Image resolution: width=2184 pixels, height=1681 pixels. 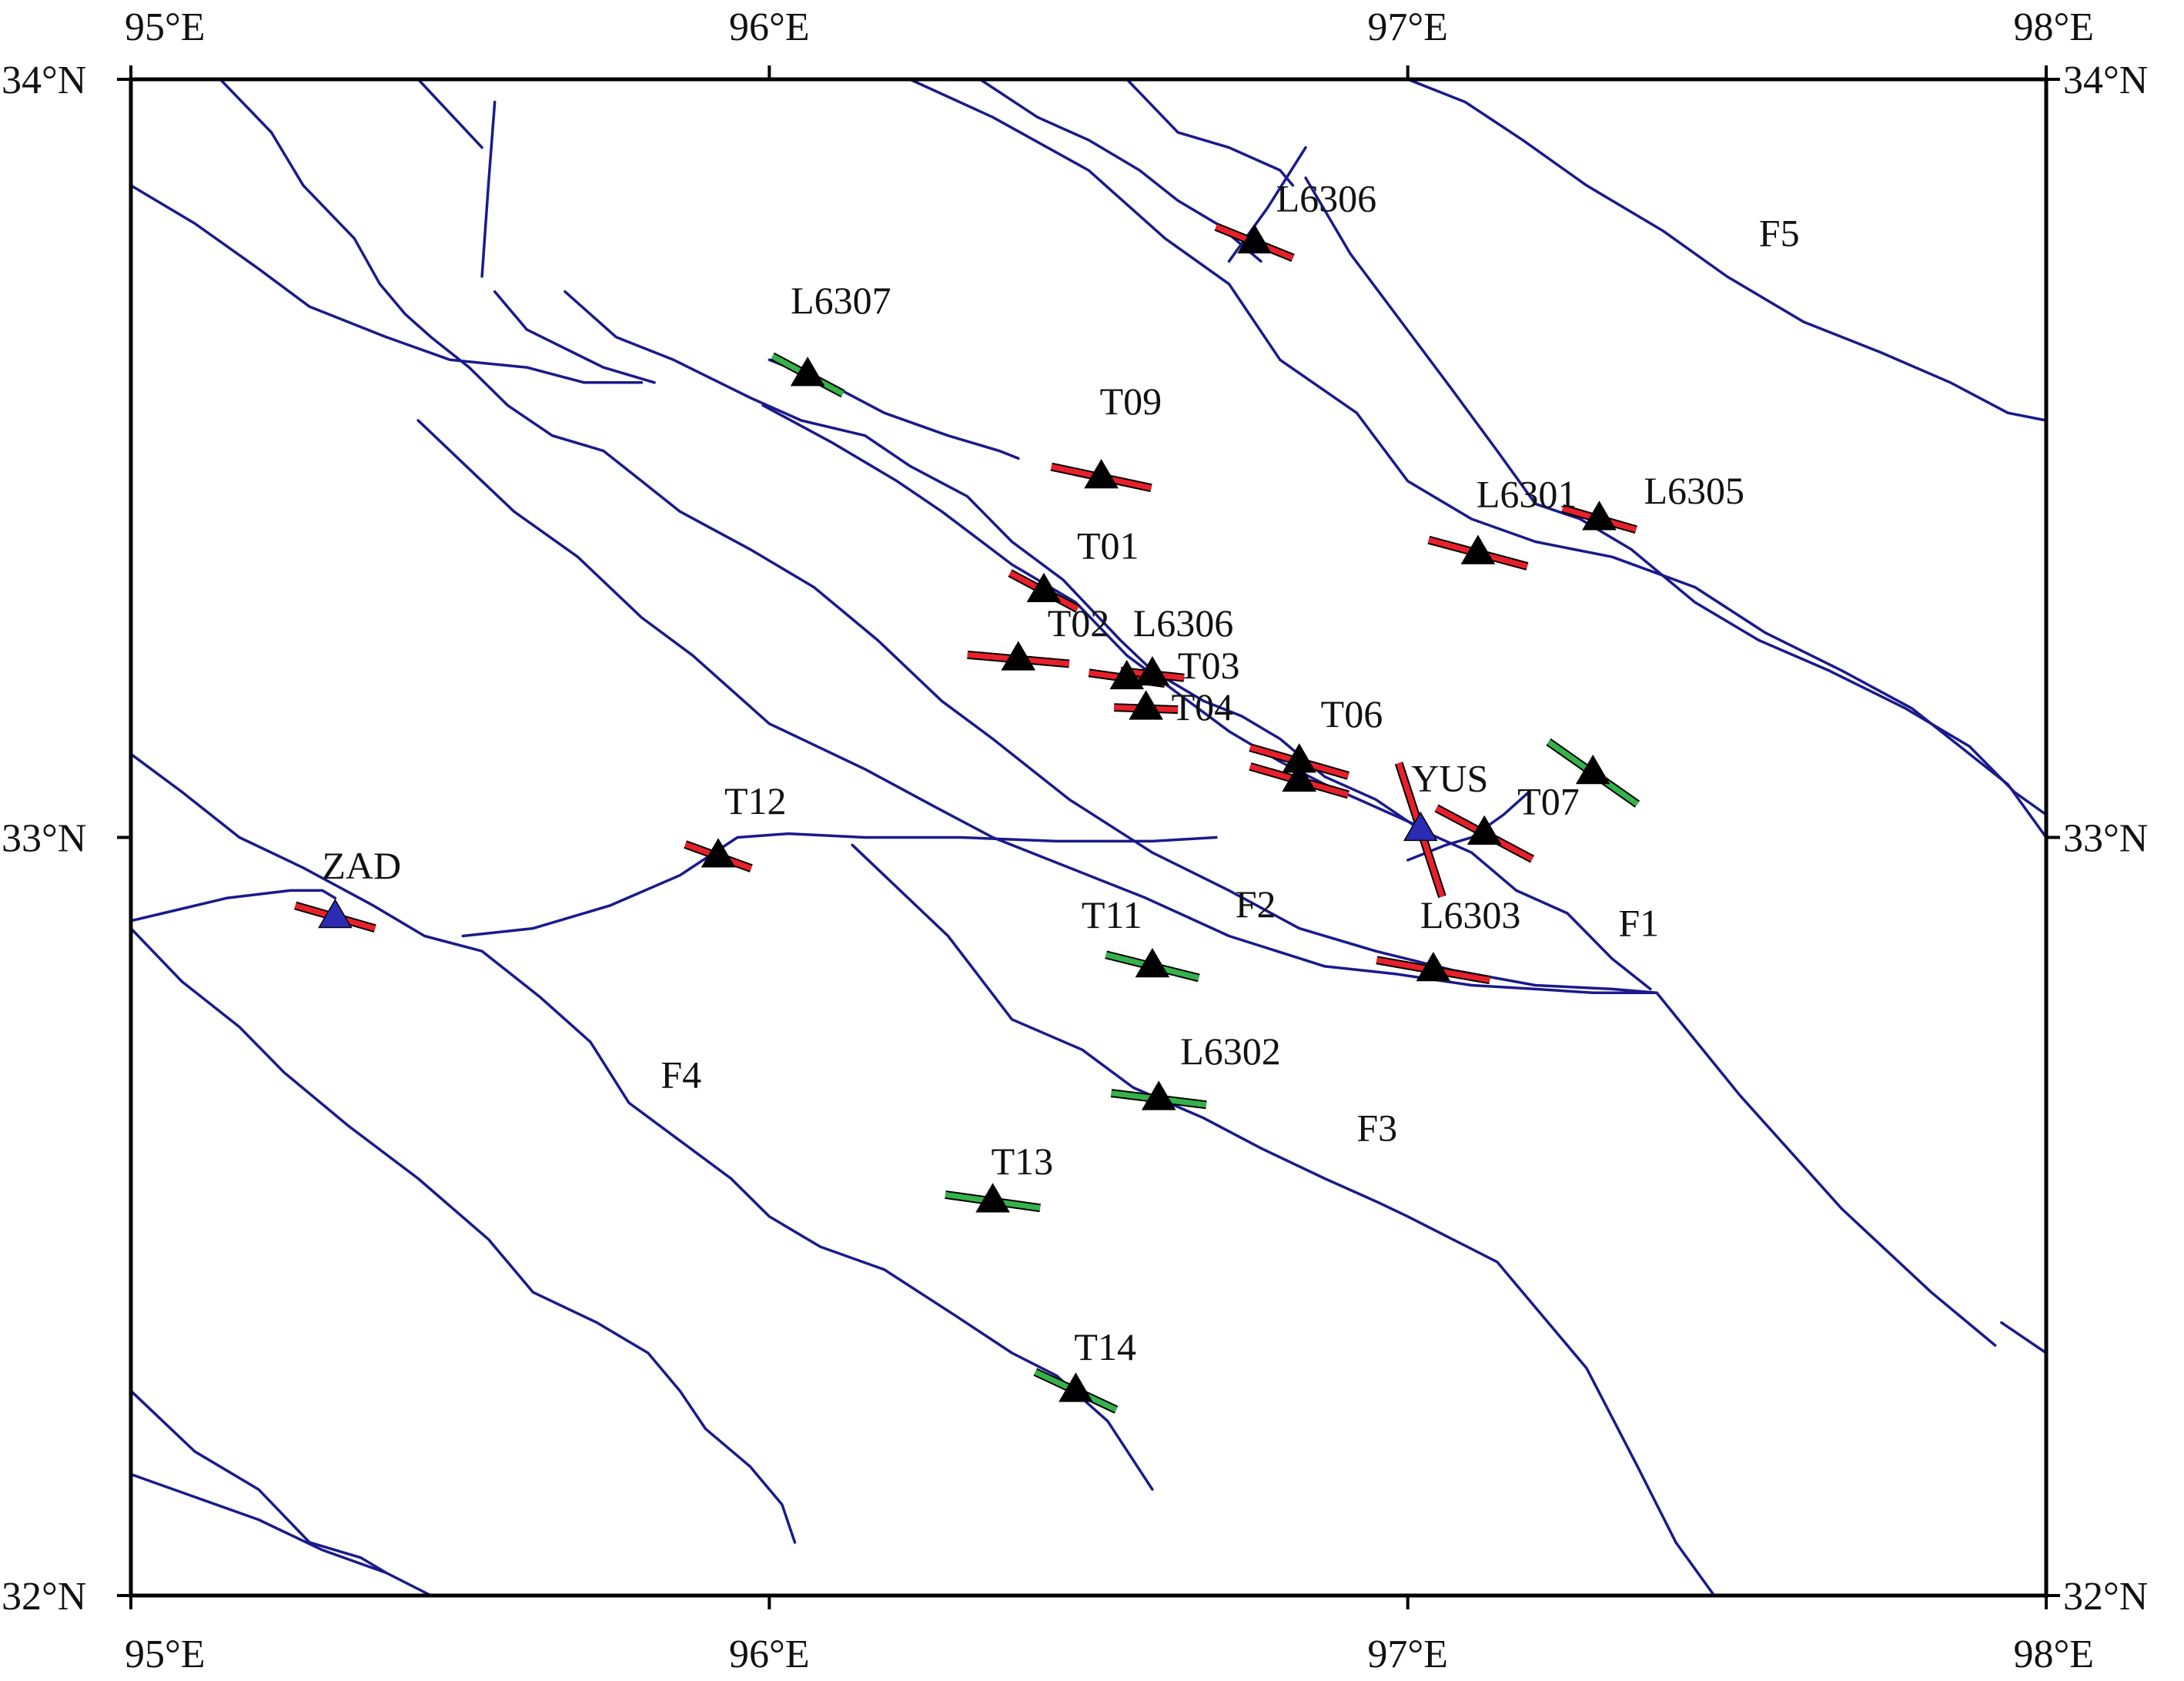 What do you see at coordinates (1079, 623) in the screenshot?
I see `station-label-t02-6: T02` at bounding box center [1079, 623].